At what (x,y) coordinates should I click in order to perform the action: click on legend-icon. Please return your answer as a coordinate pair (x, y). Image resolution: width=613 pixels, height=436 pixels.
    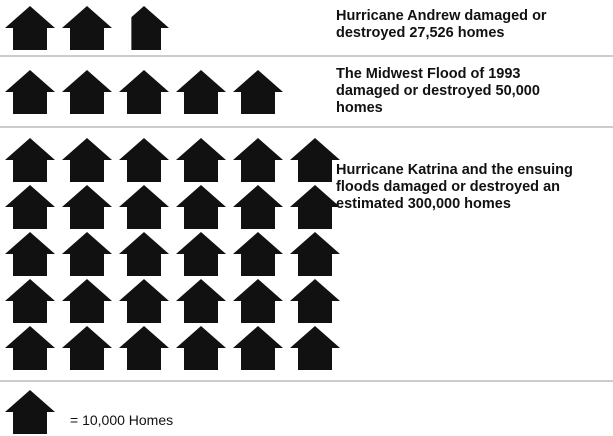
    Looking at the image, I should click on (30, 412).